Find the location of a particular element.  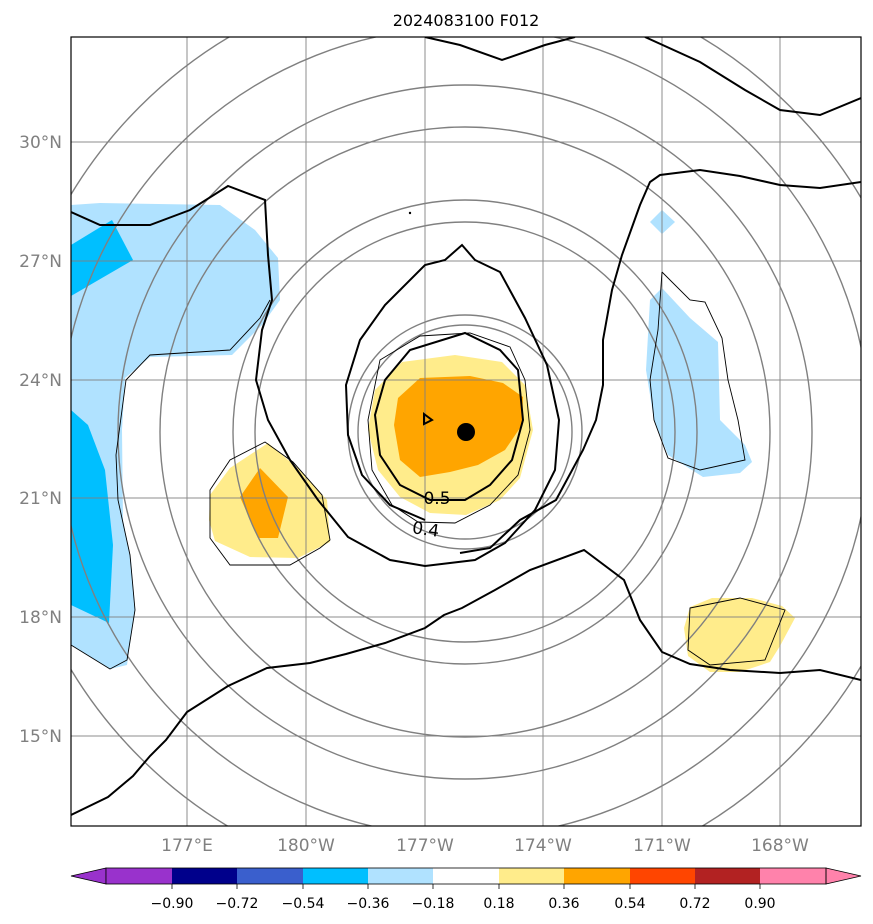

shade-west-skyblue-north is located at coordinates (102, 258).